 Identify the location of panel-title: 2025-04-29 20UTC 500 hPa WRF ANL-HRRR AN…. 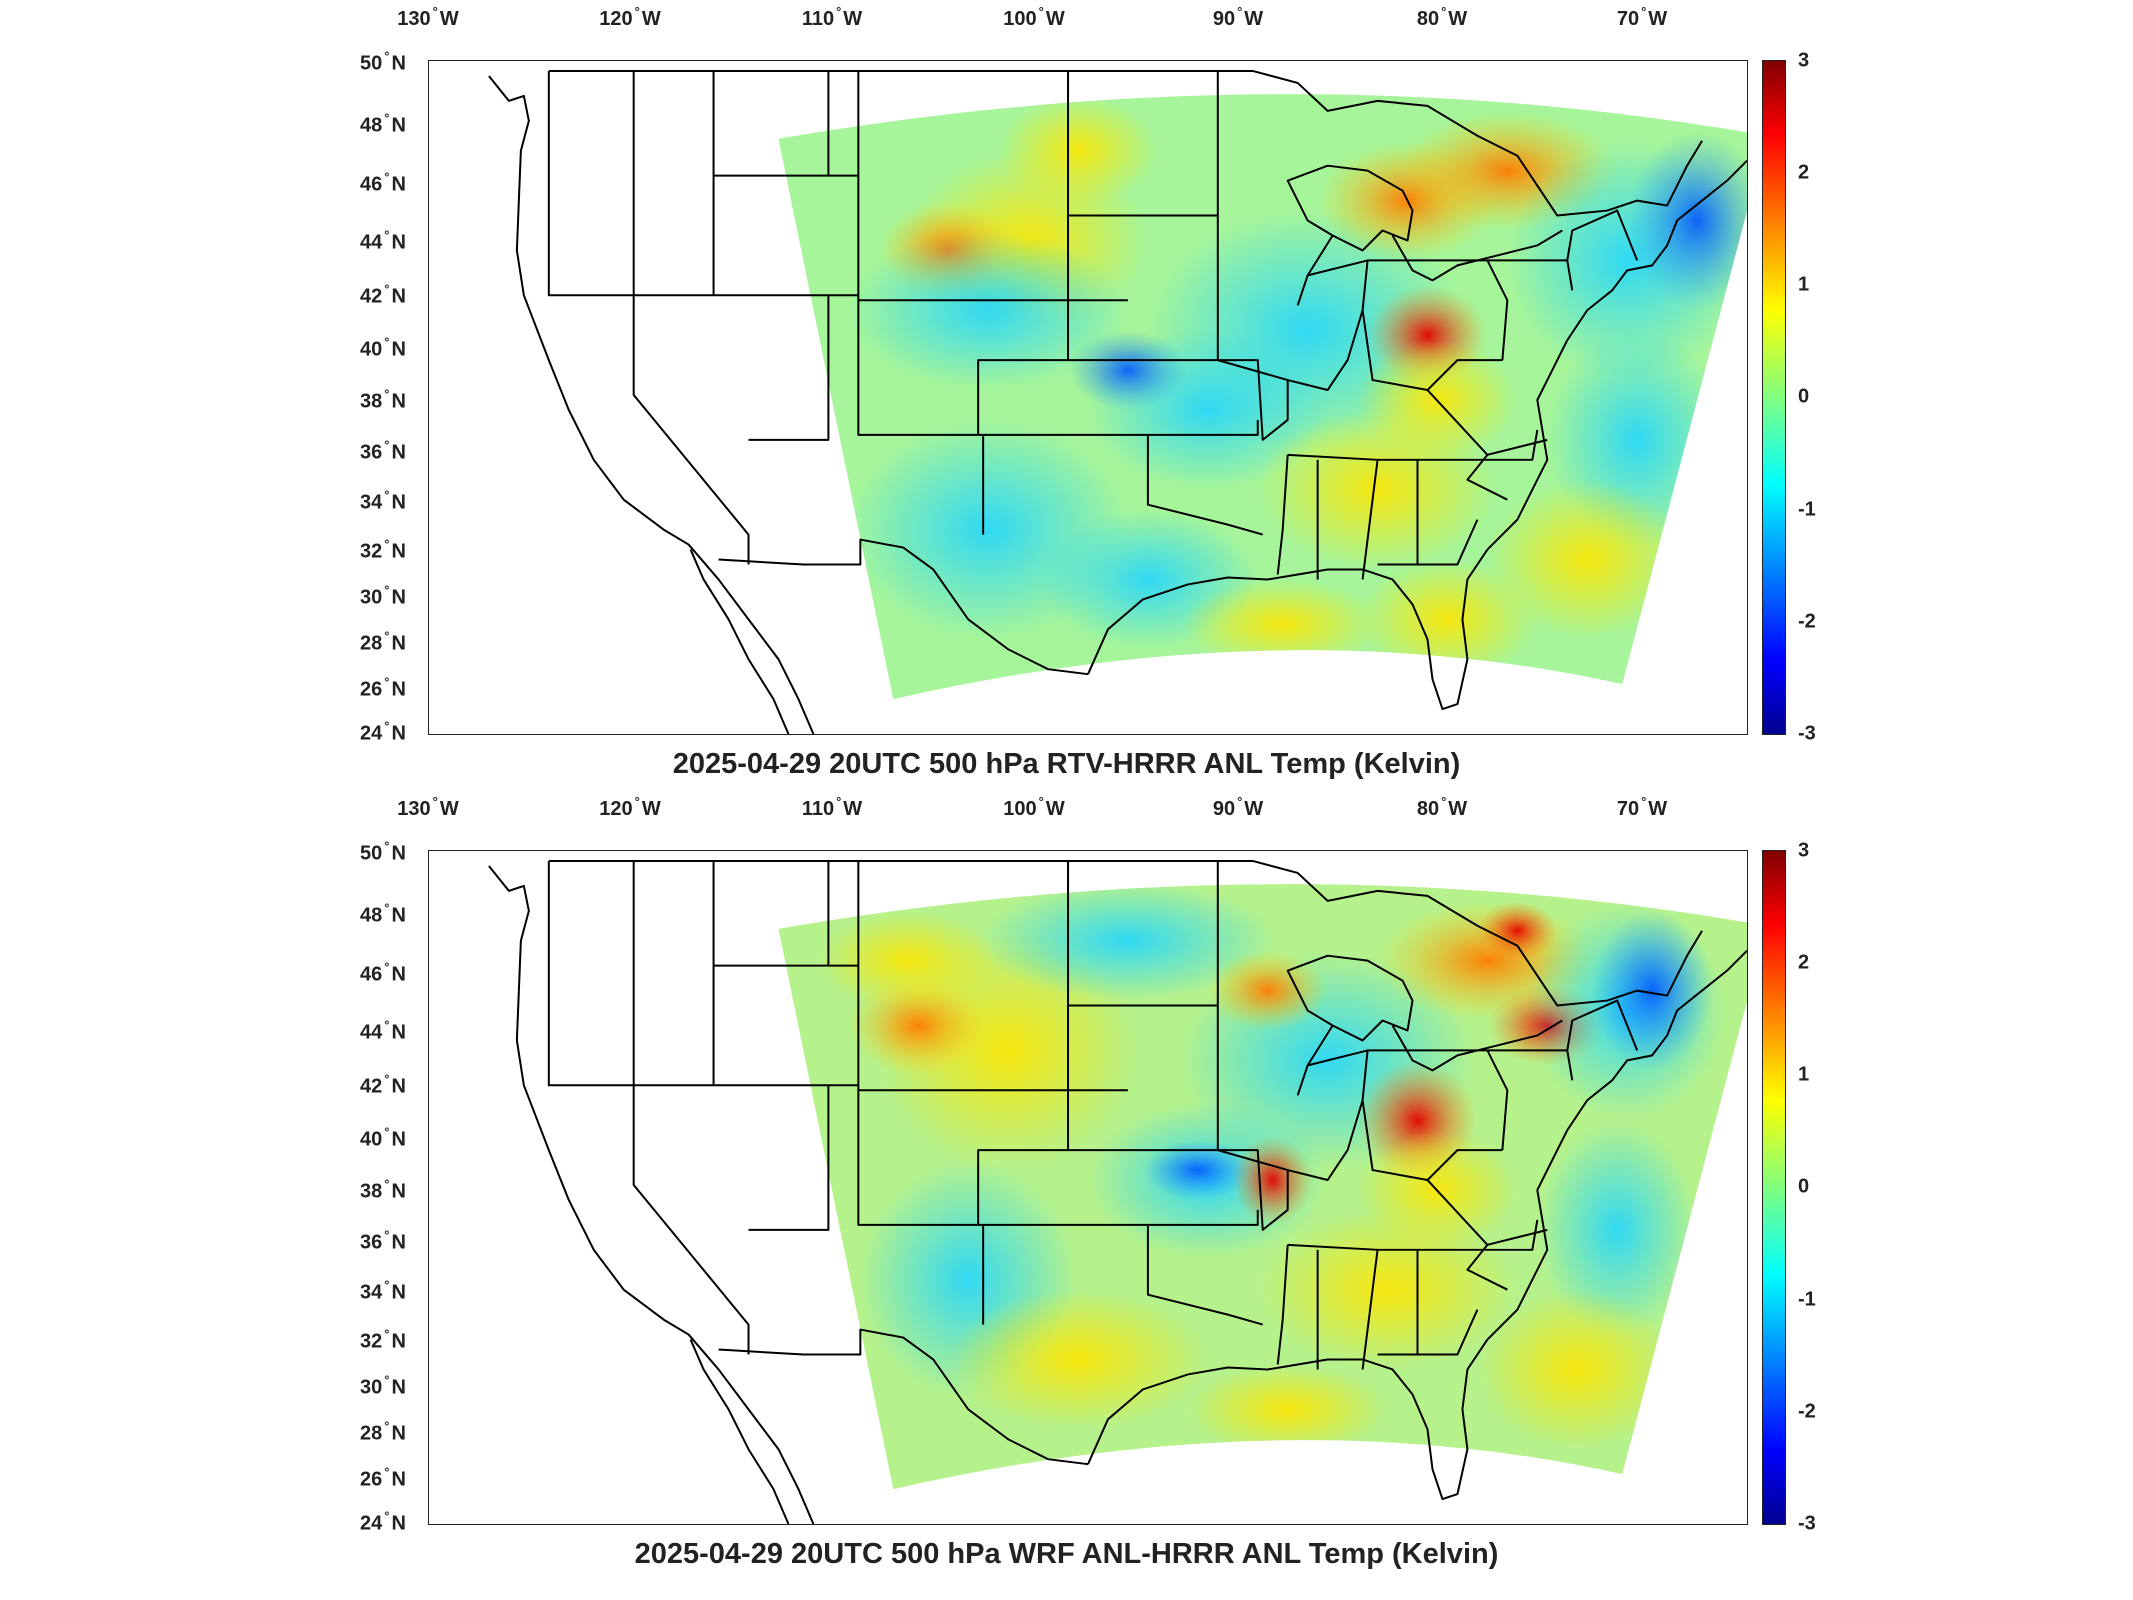
(1066, 1554).